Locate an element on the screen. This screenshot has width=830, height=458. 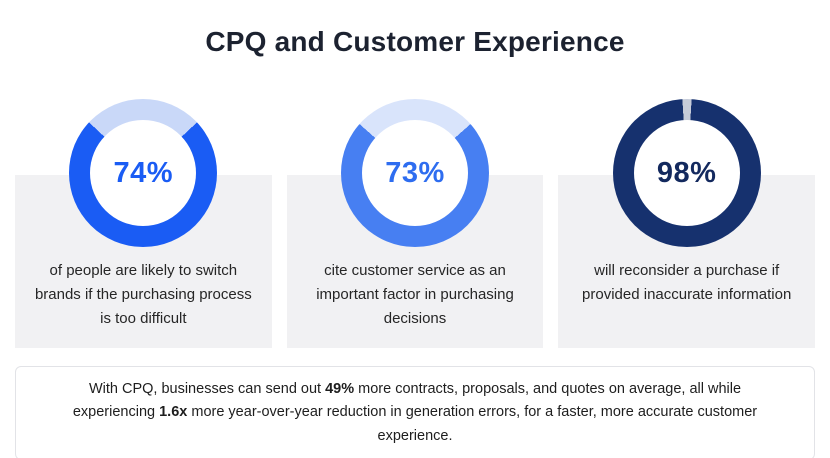
note-text-1: With CPQ, businesses can send out is located at coordinates (207, 389).